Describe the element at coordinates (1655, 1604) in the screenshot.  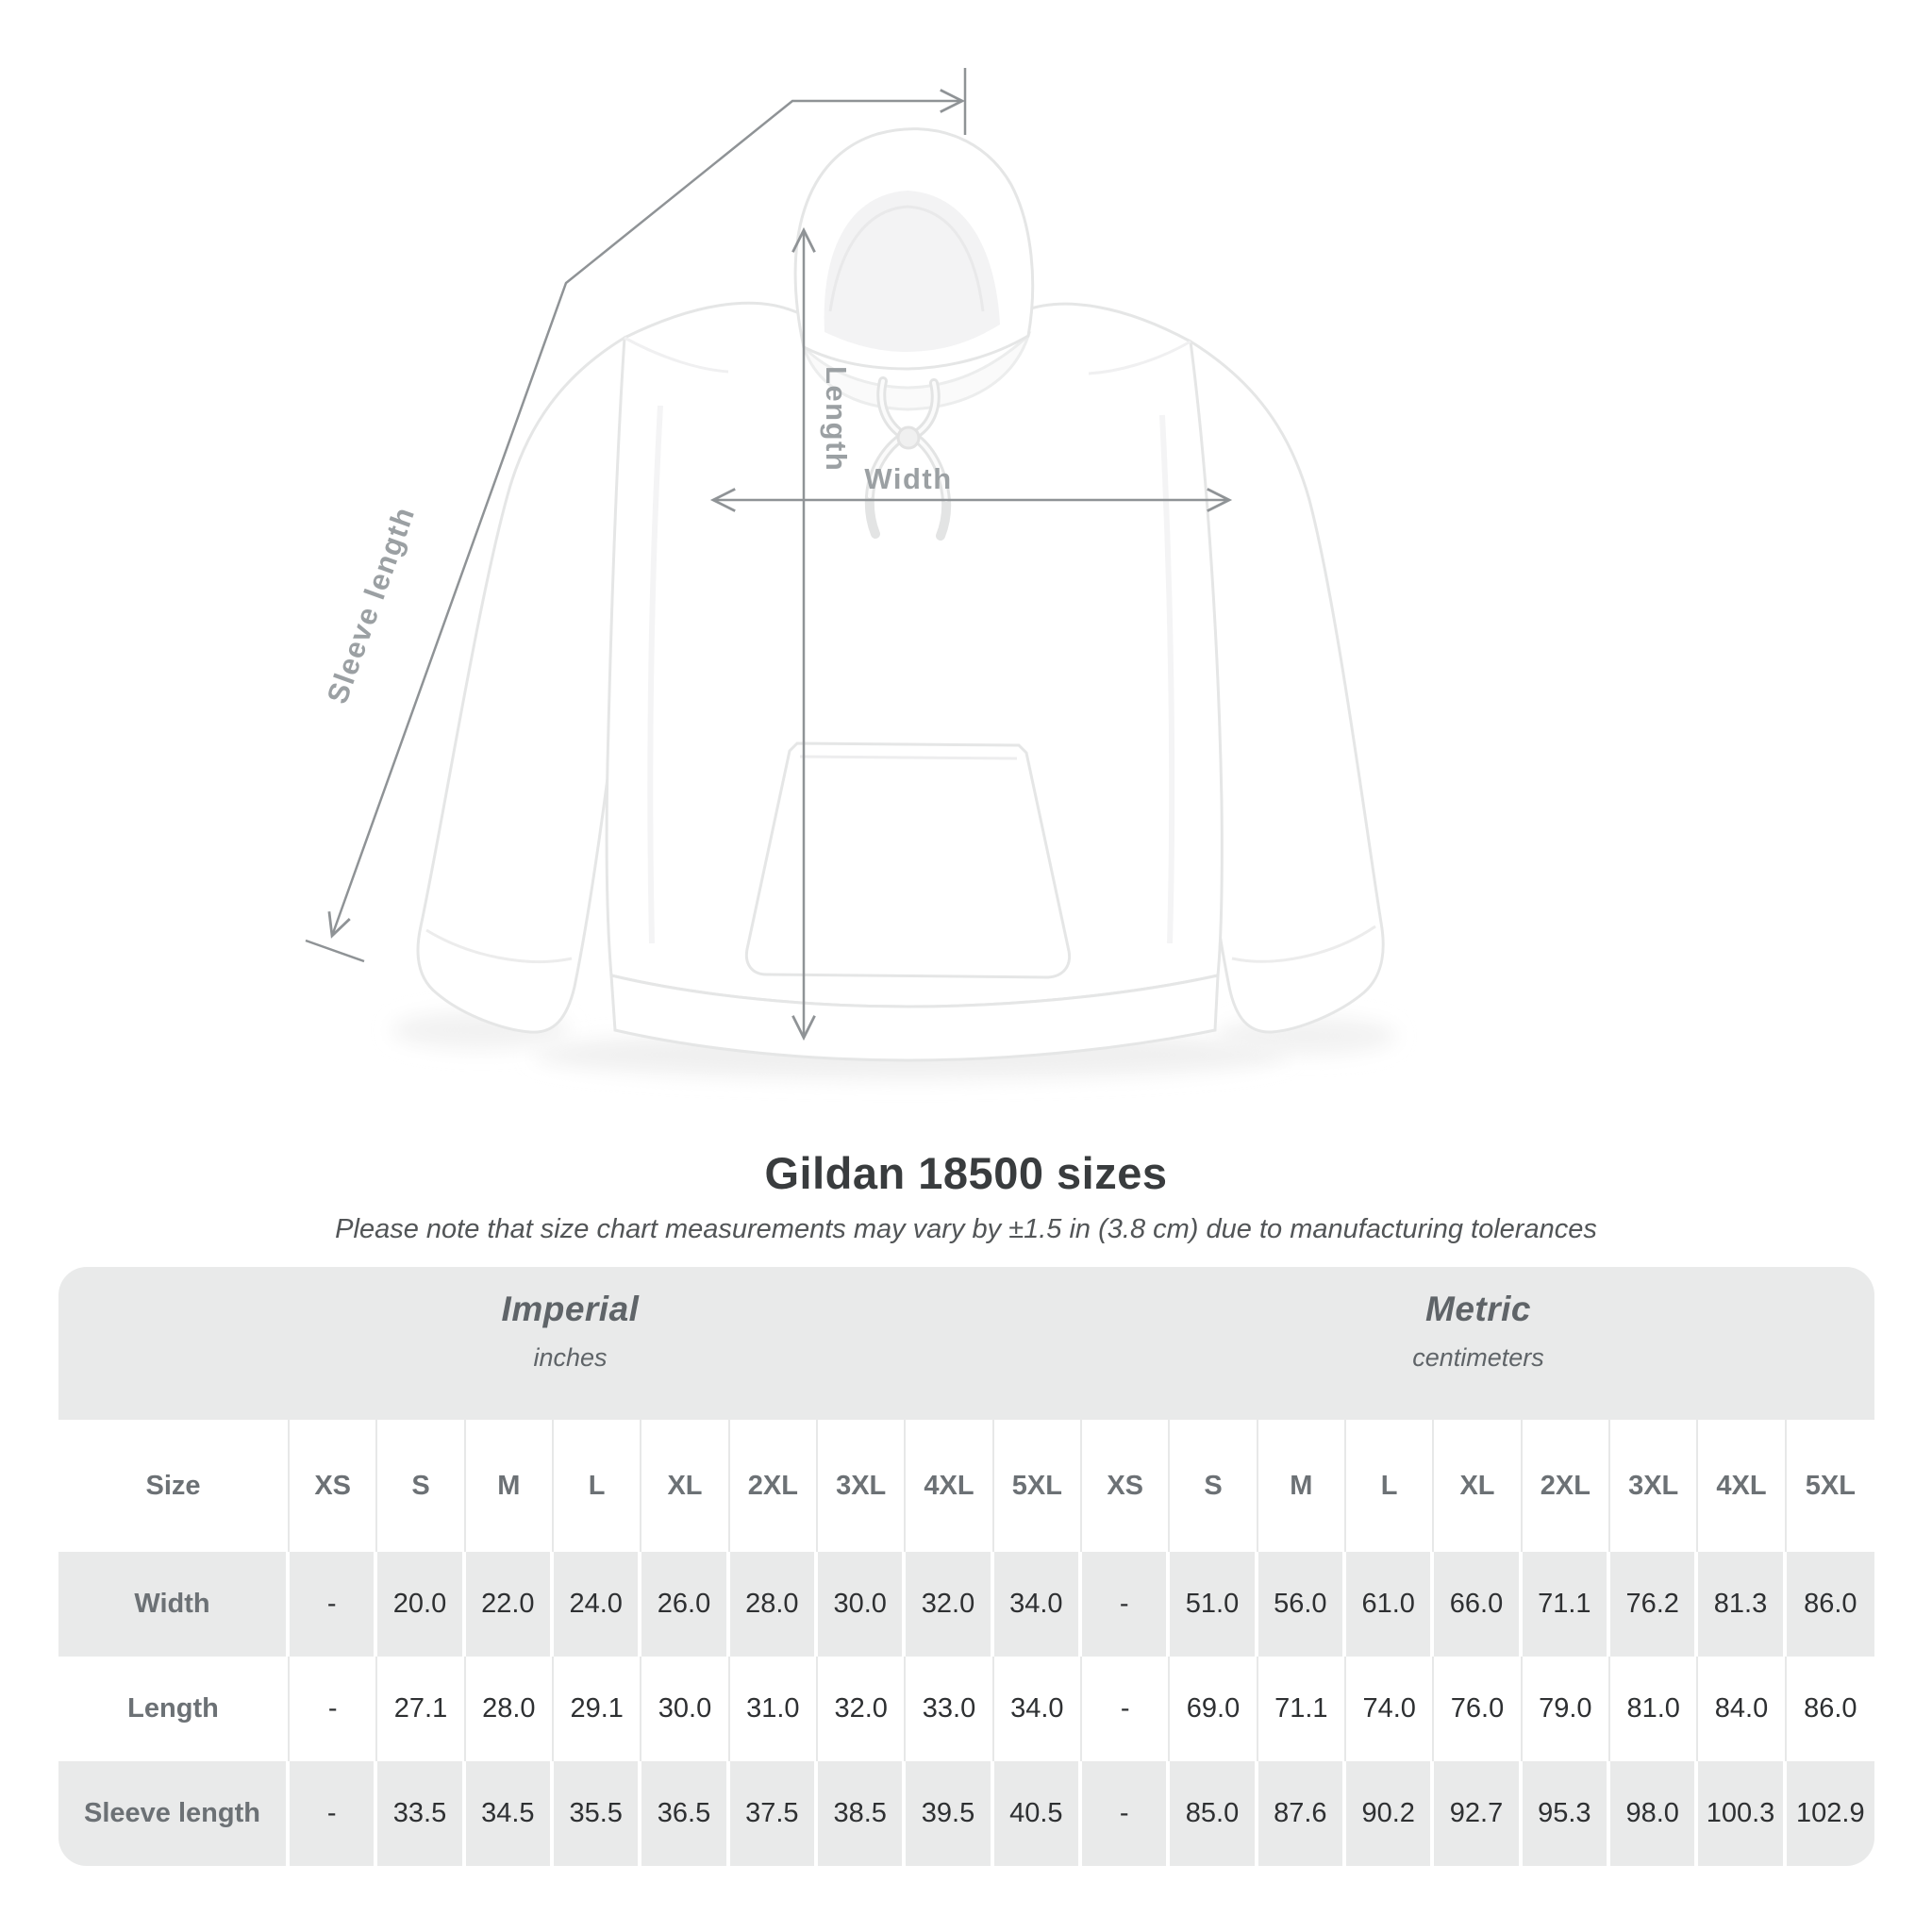
I see `cell: 76.2` at that location.